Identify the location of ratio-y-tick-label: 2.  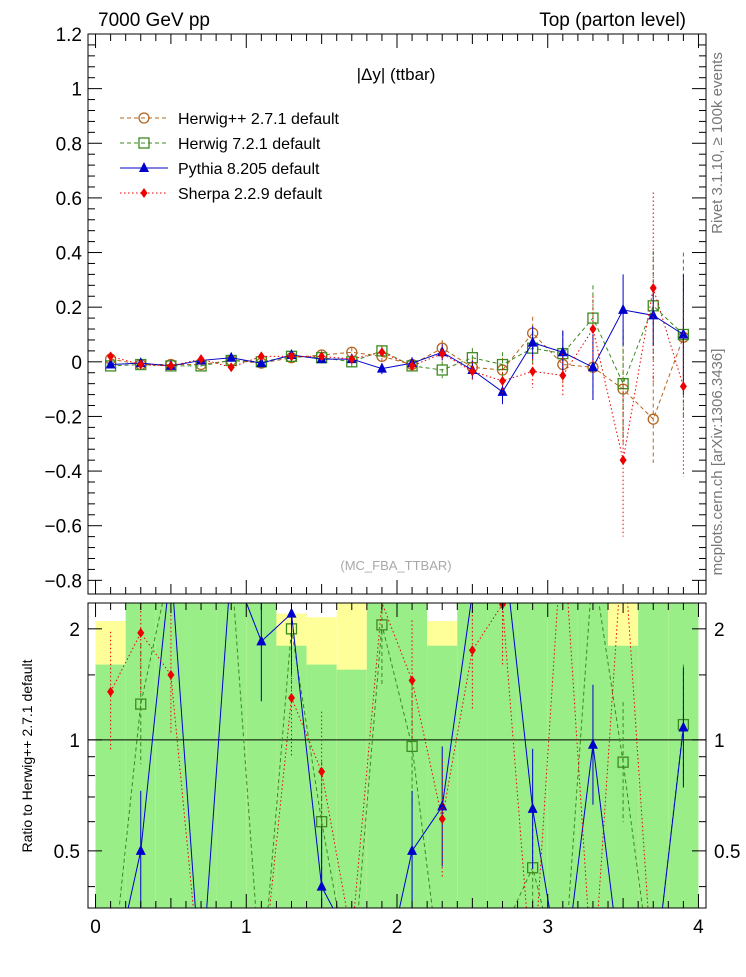
(74, 630).